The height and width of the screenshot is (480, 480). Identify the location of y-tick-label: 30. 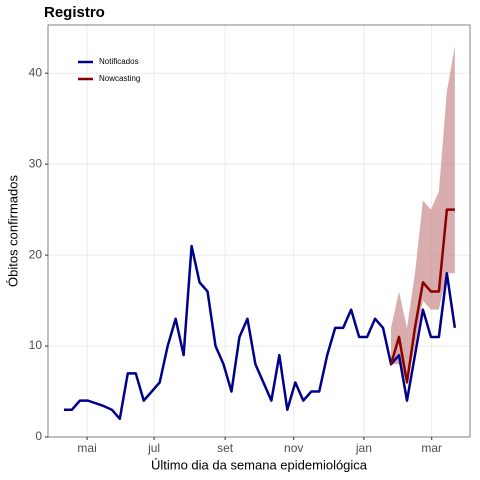
(36, 163).